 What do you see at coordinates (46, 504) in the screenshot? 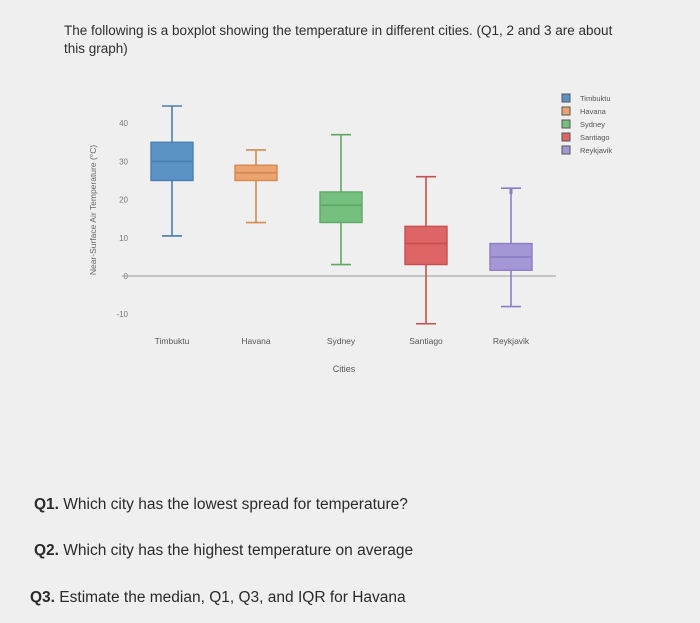
I see `question-1-number: Q1.` at bounding box center [46, 504].